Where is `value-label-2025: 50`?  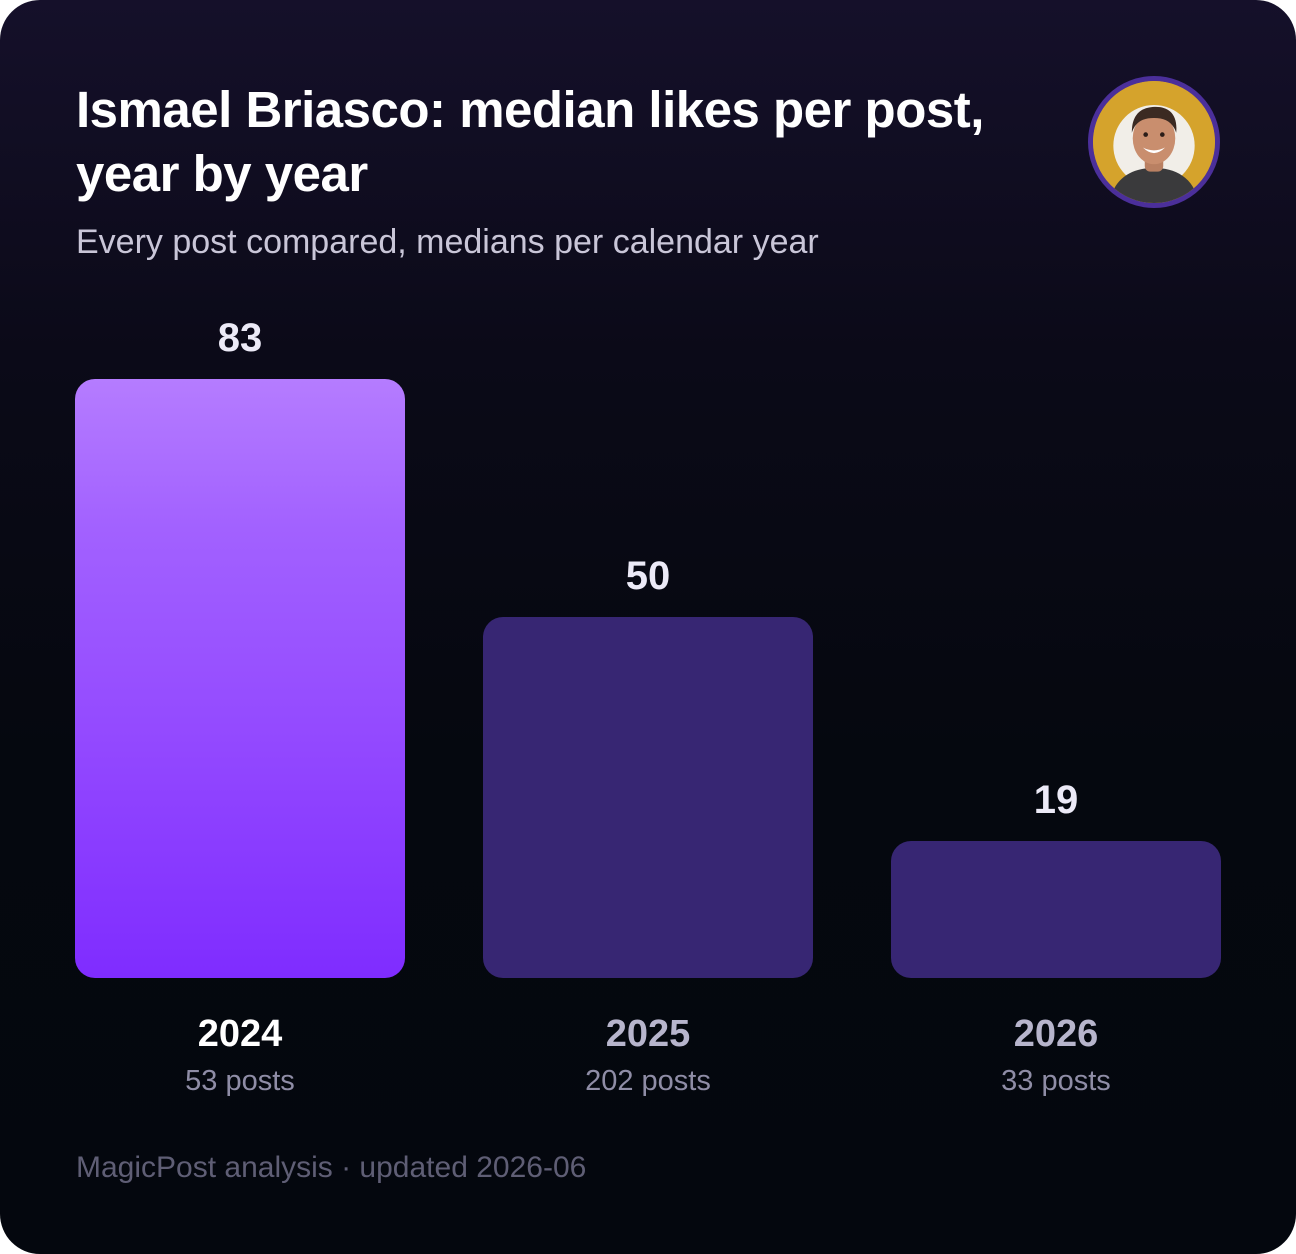 value-label-2025: 50 is located at coordinates (648, 576).